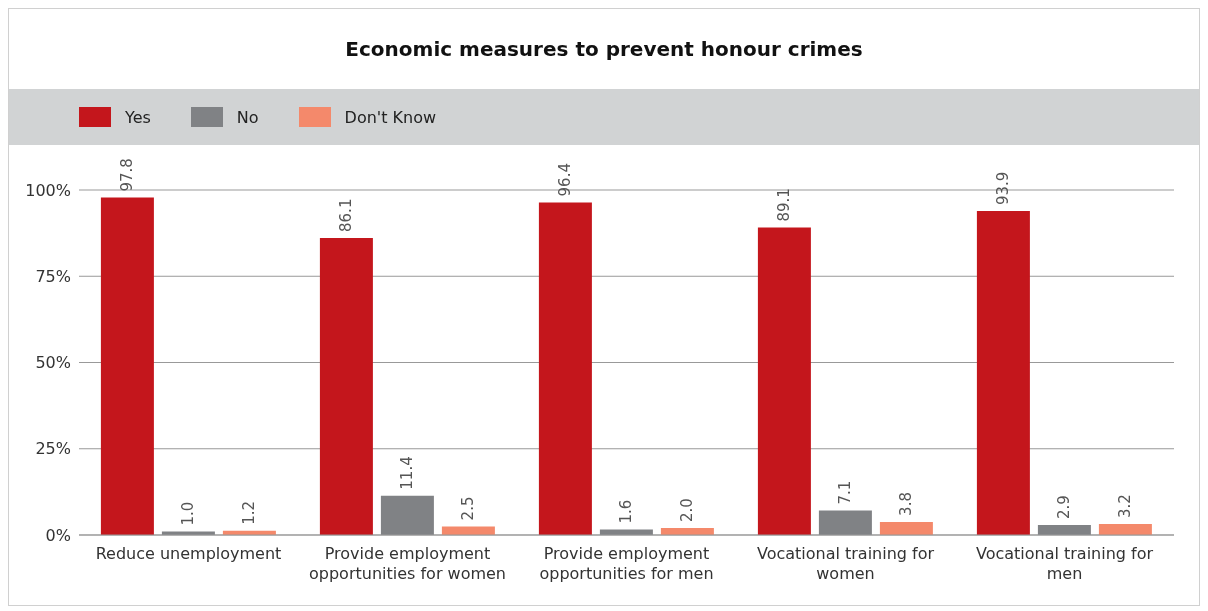 The width and height of the screenshot is (1208, 611). I want to click on data-label: 2.5, so click(468, 508).